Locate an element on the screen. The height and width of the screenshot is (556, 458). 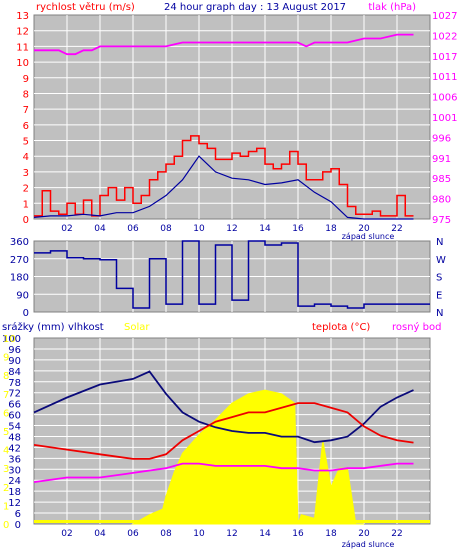
wind-sunset-label: západ slunce is located at coordinates (368, 236).